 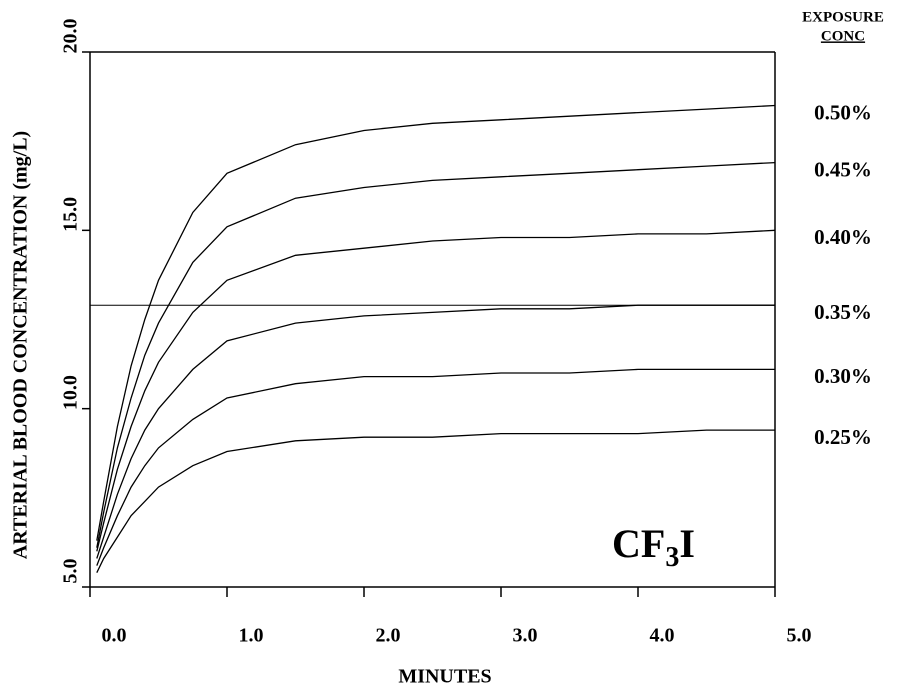 I want to click on y-tick-label: 15.0, so click(x=71, y=214).